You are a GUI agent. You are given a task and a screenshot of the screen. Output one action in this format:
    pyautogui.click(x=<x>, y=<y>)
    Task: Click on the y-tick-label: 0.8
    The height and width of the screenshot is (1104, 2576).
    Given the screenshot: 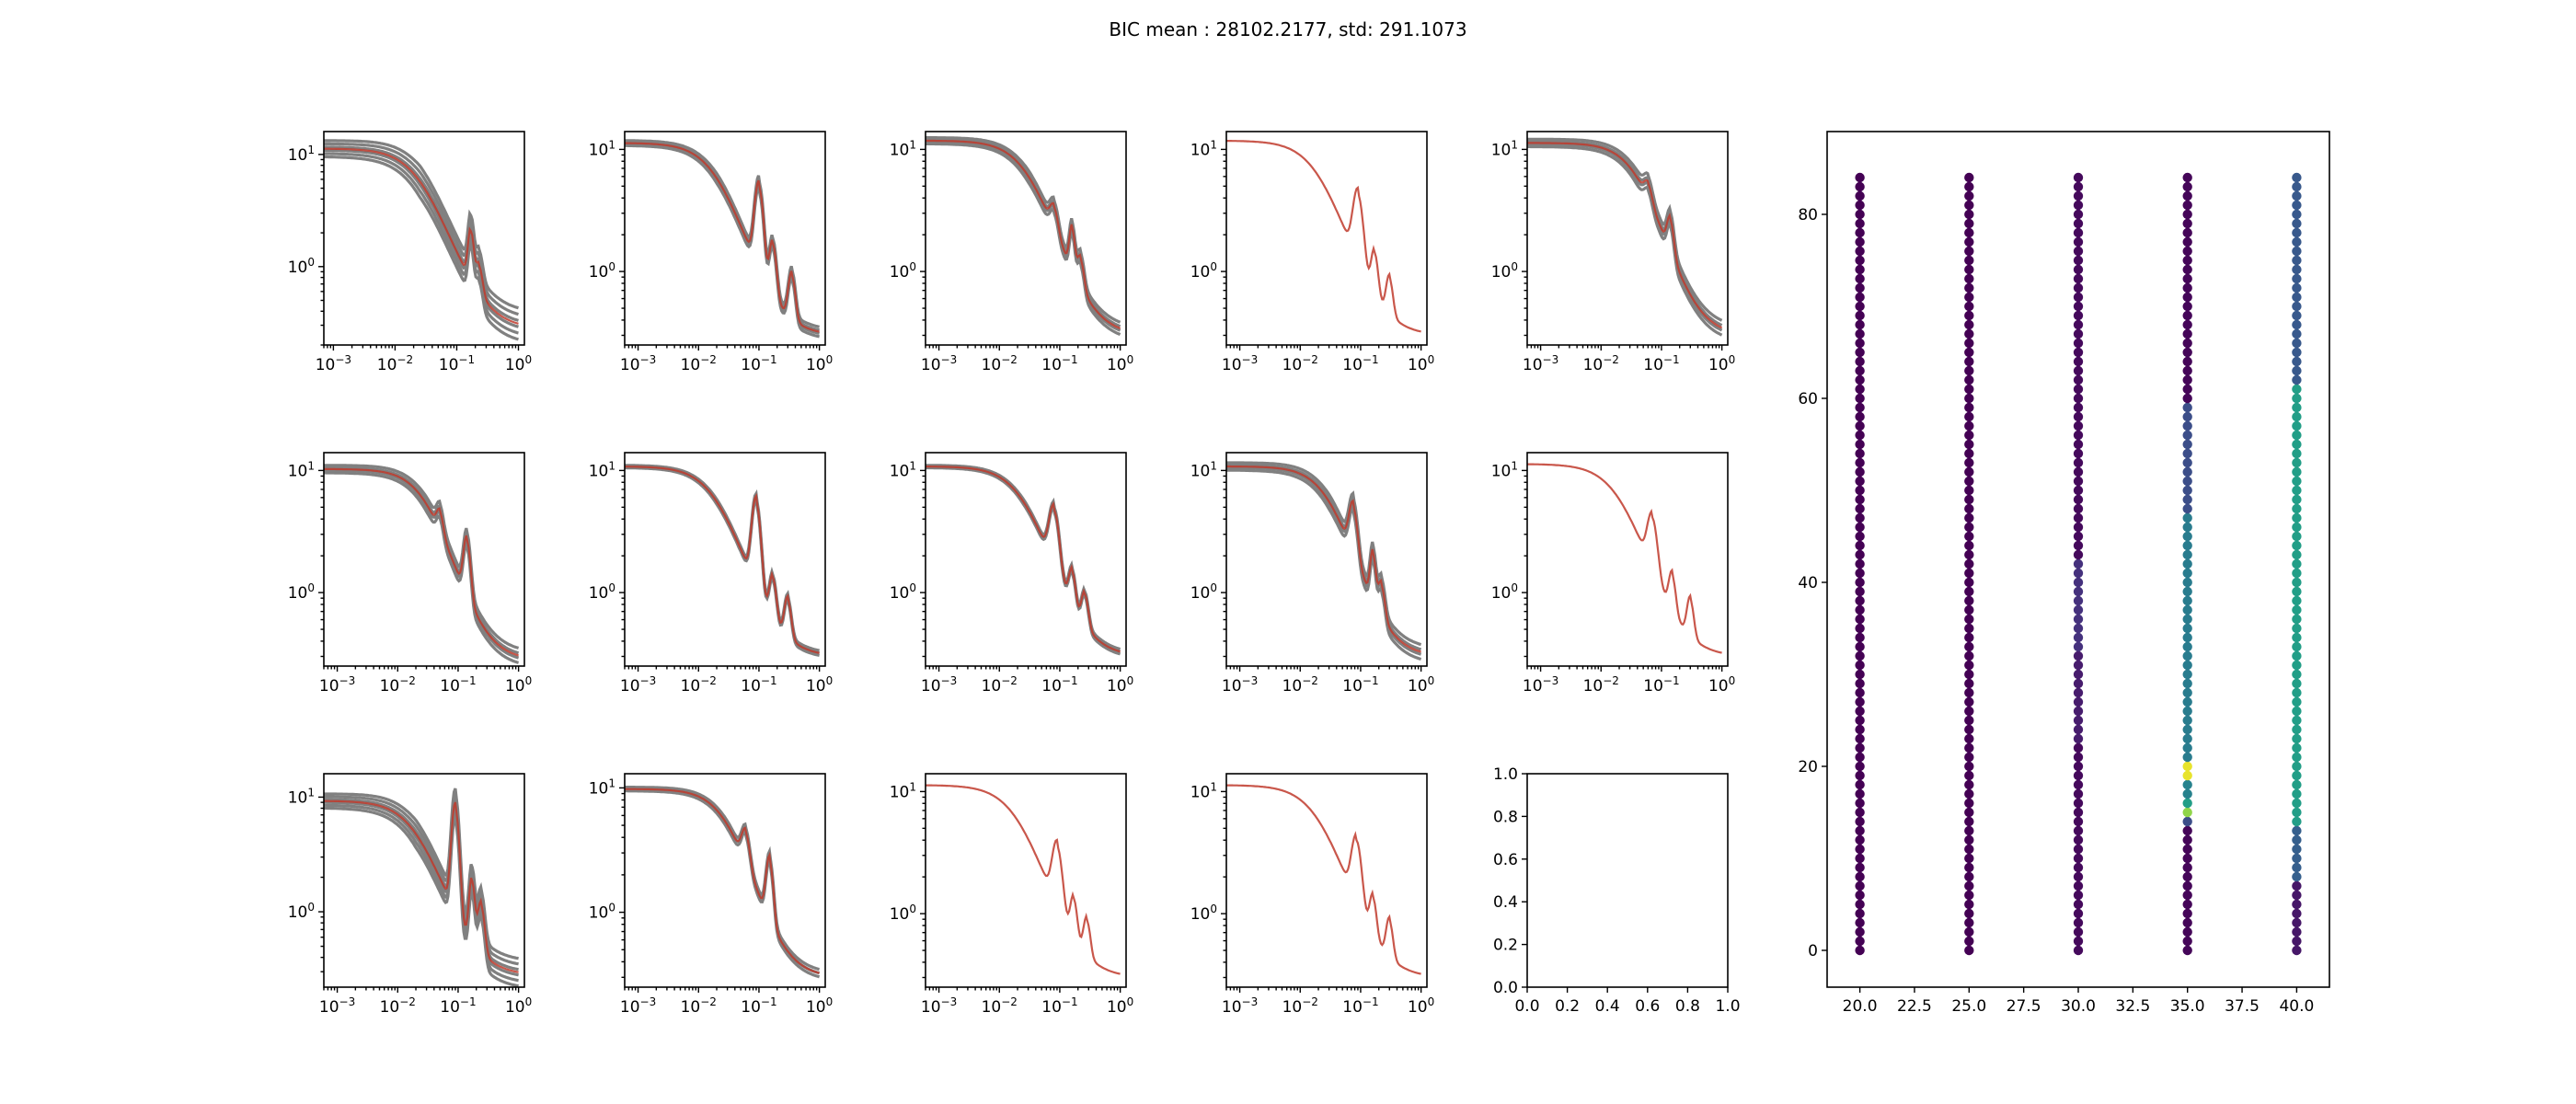 What is the action you would take?
    pyautogui.click(x=1505, y=817)
    